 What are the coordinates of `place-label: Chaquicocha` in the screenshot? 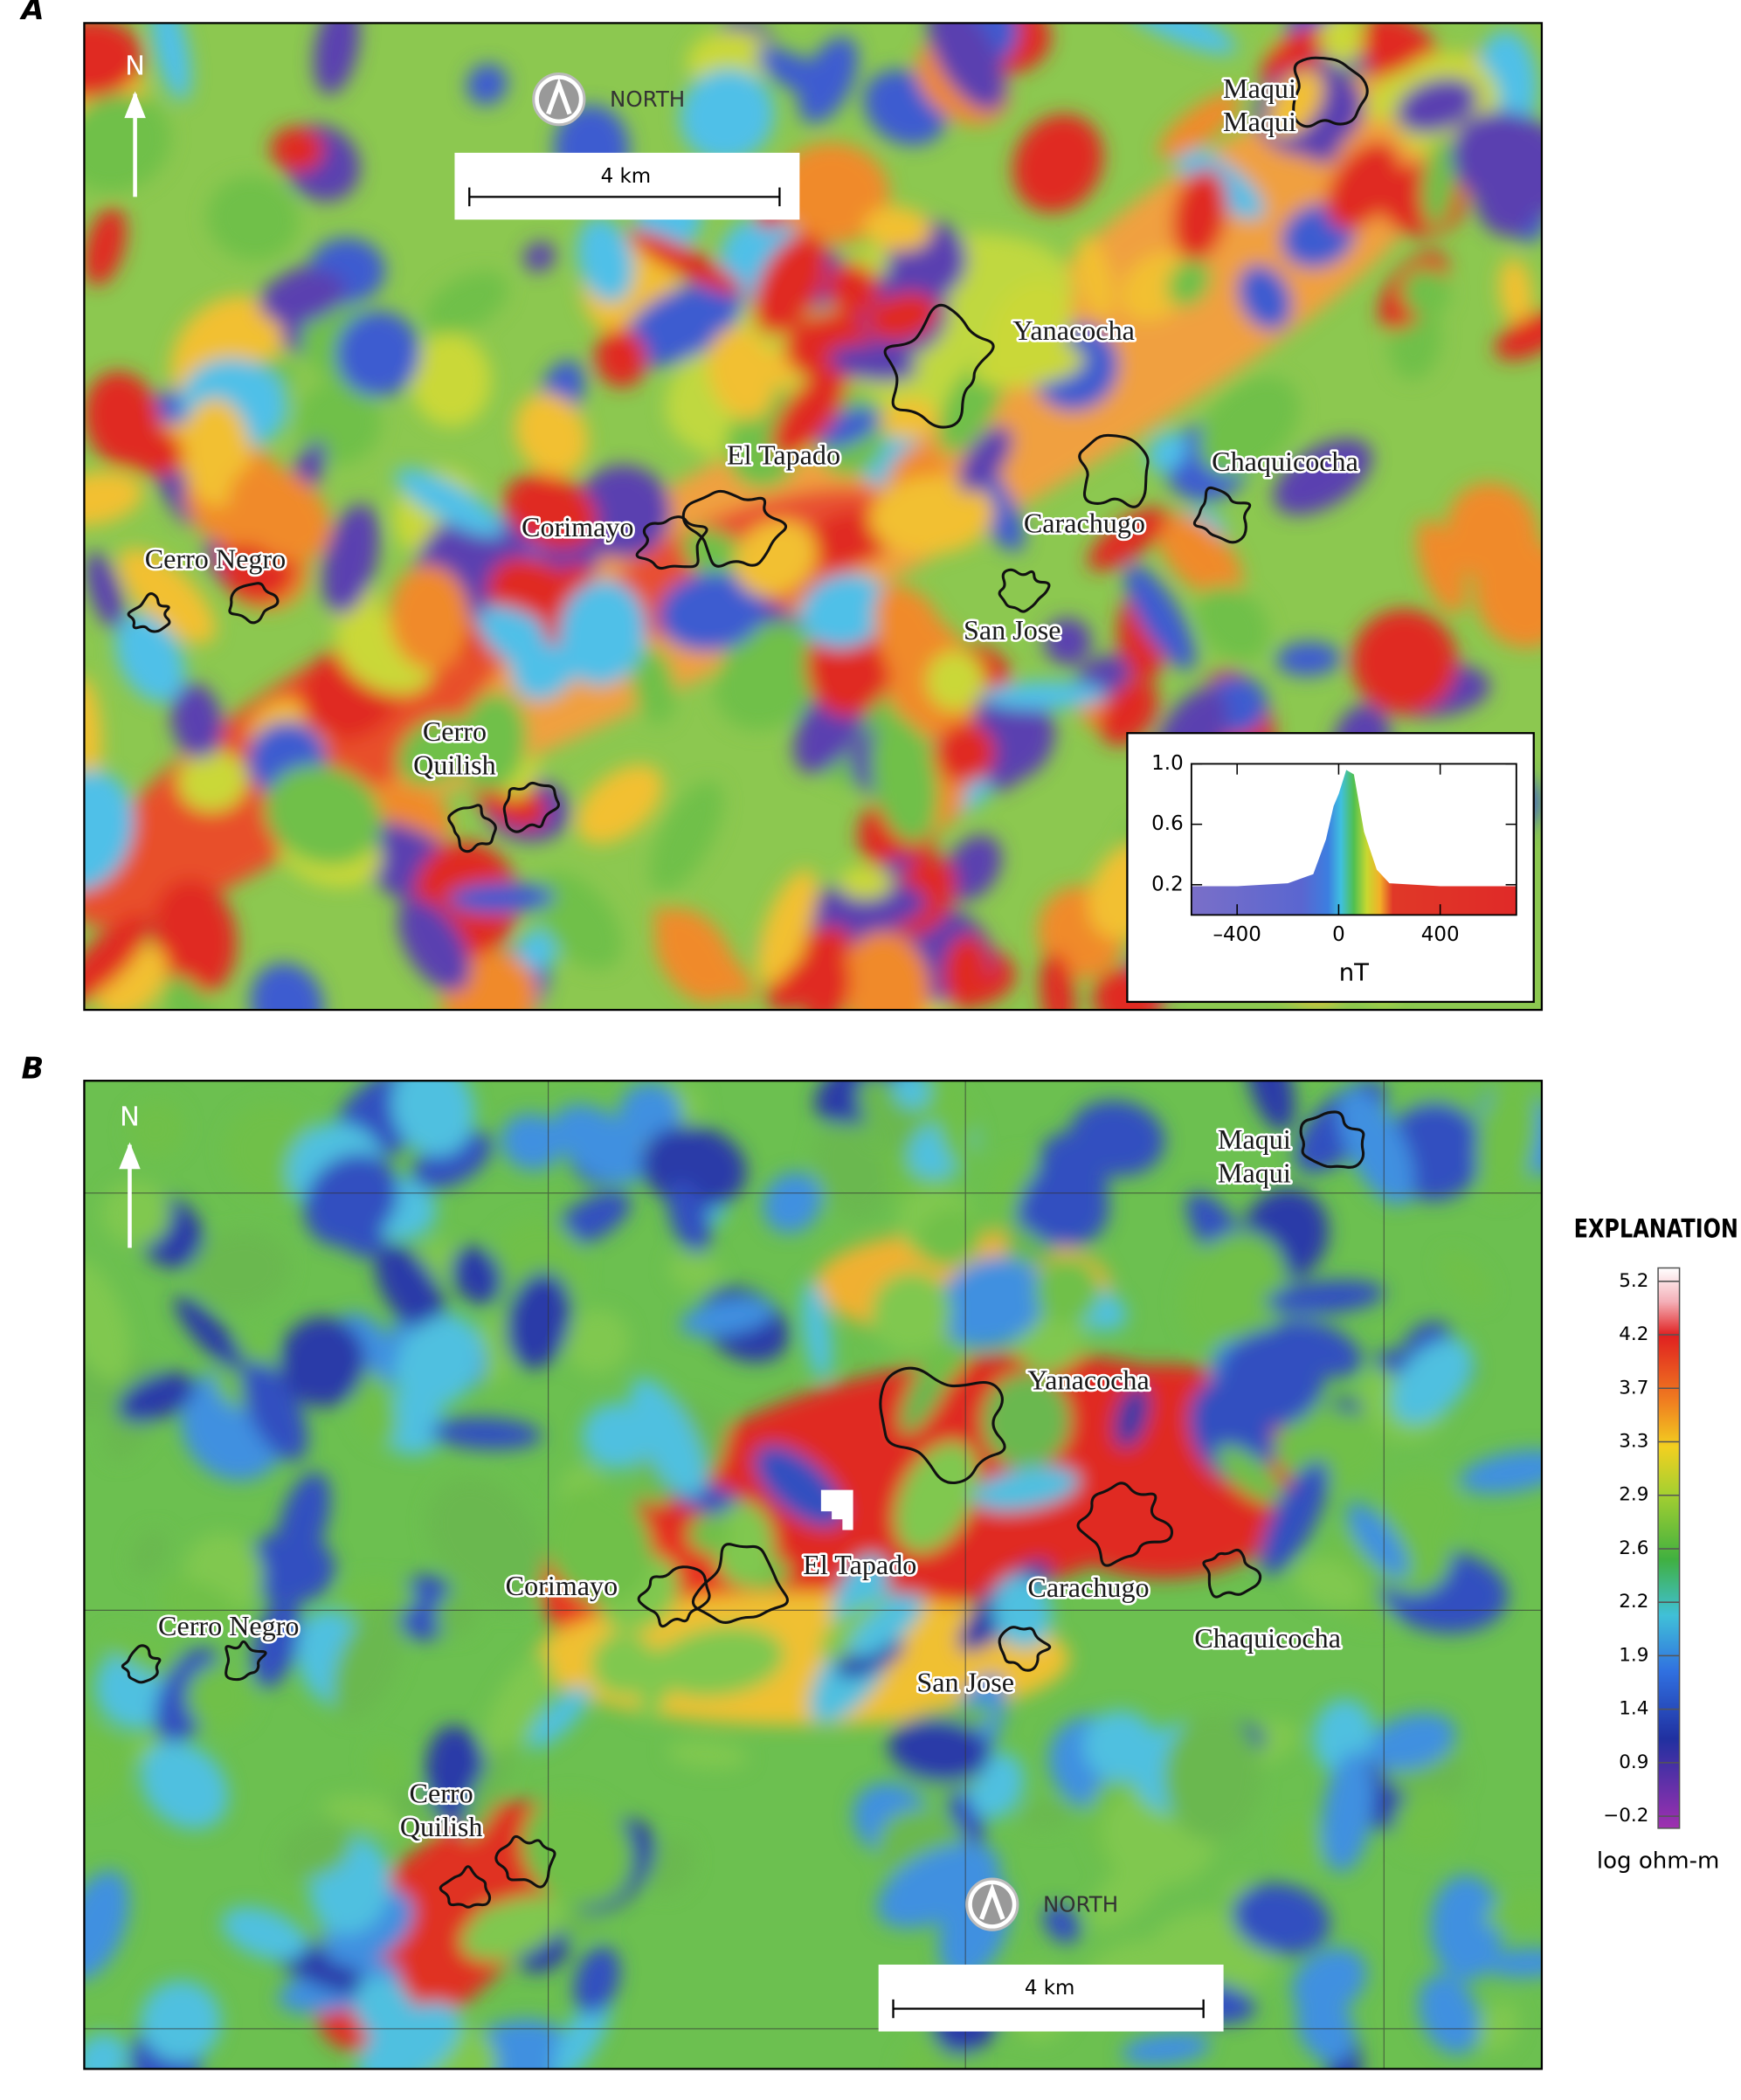 It's located at (1267, 1638).